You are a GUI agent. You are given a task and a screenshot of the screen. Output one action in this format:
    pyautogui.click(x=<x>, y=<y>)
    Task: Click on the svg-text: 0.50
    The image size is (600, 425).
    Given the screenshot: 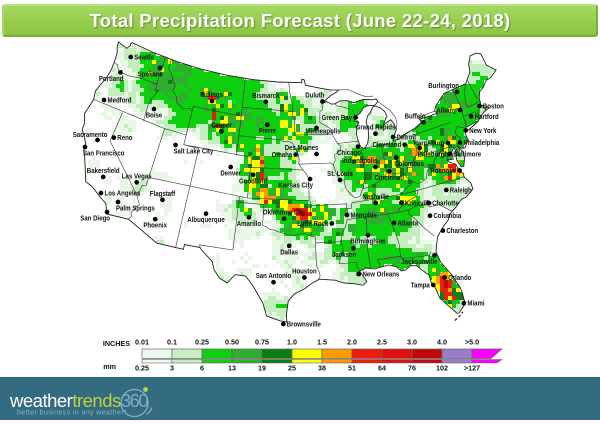 What is the action you would take?
    pyautogui.click(x=232, y=342)
    